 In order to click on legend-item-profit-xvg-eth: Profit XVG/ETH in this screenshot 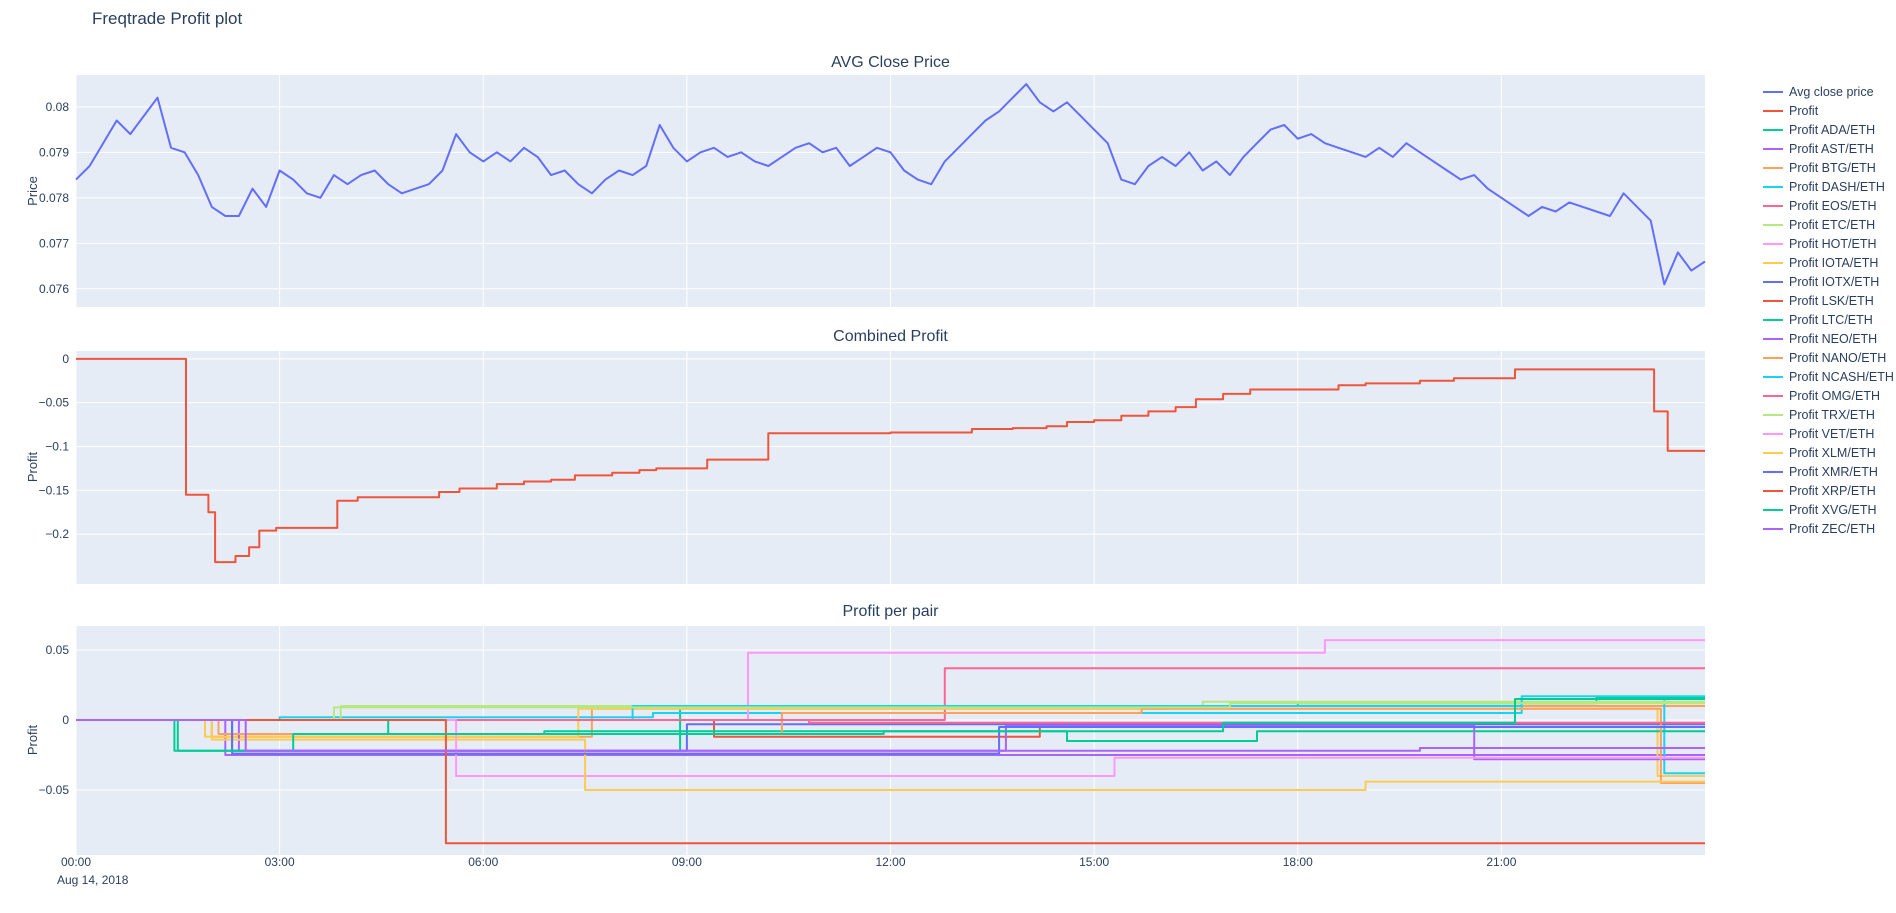, I will do `click(1828, 509)`.